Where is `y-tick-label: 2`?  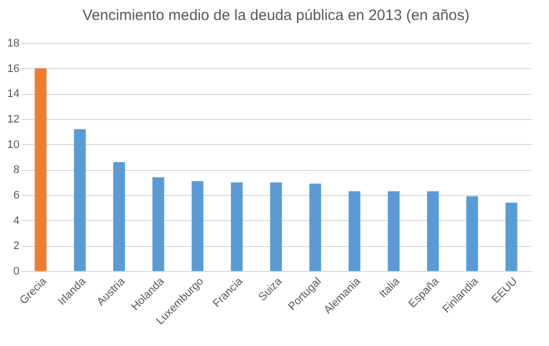 y-tick-label: 2 is located at coordinates (16, 246).